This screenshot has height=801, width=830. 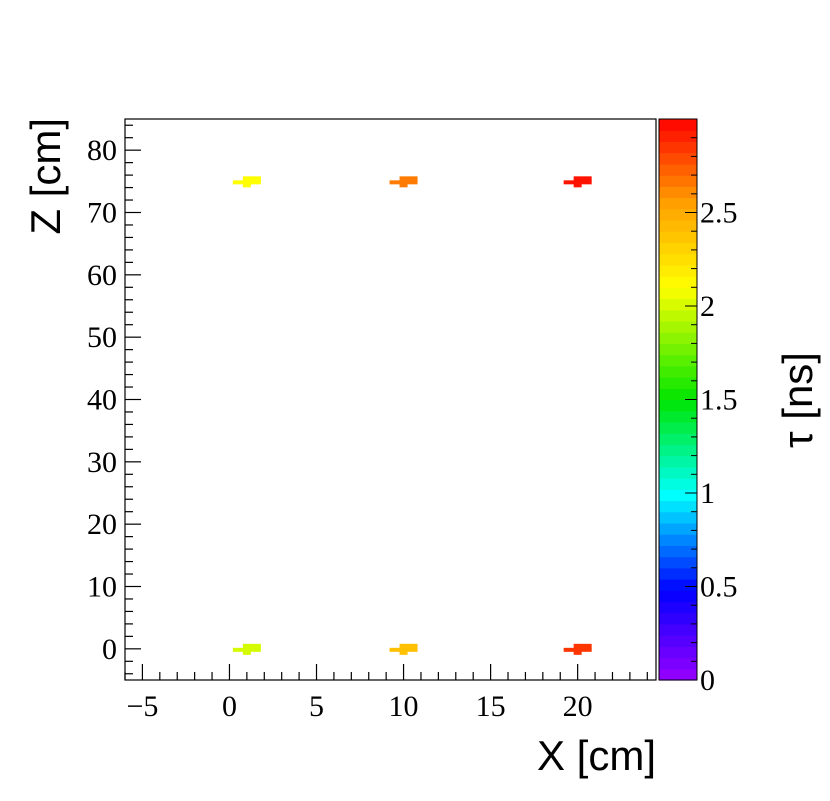 I want to click on x-tick-label: 15, so click(x=491, y=706).